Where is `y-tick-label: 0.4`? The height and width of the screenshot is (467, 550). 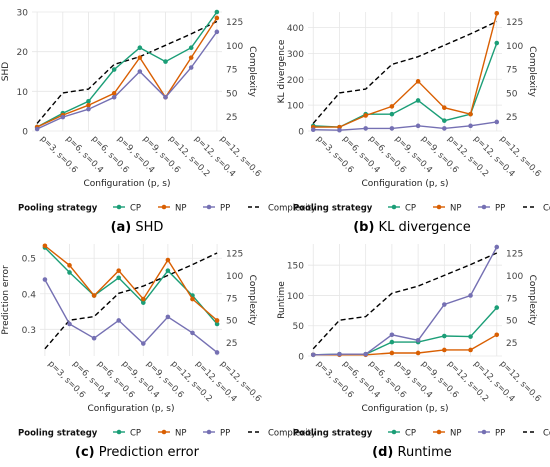
y-tick-label: 0.4 is located at coordinates (29, 295).